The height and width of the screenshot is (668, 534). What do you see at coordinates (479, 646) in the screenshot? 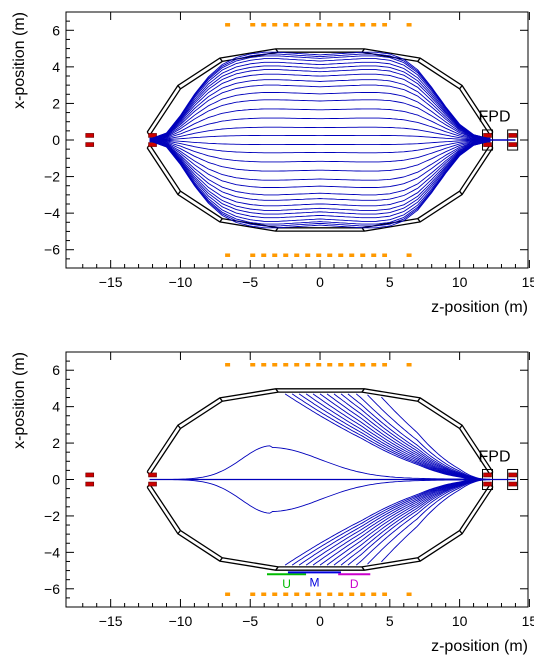
I see `x-axis-title: z-position (m)` at bounding box center [479, 646].